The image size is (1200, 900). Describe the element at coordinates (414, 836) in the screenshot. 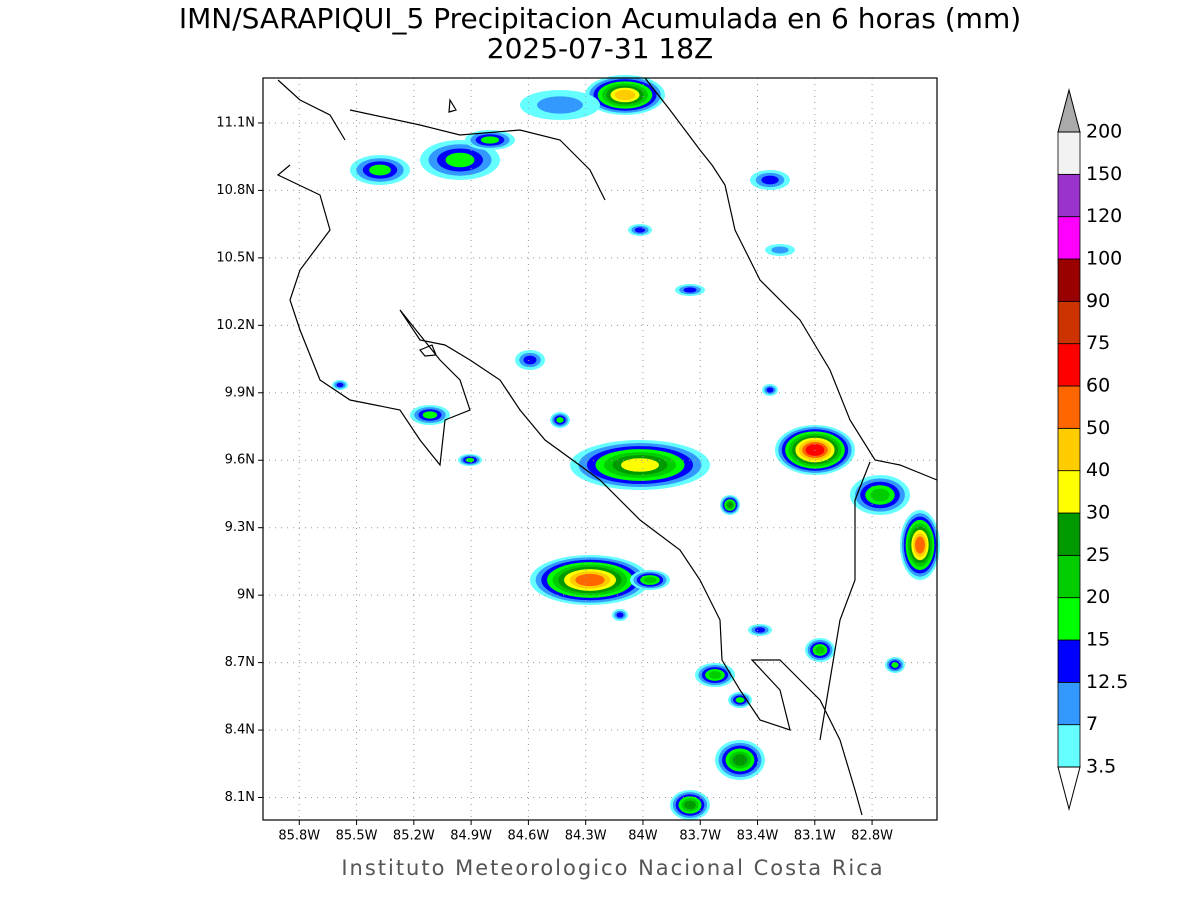

I see `x-tick-label: 85.2W` at that location.